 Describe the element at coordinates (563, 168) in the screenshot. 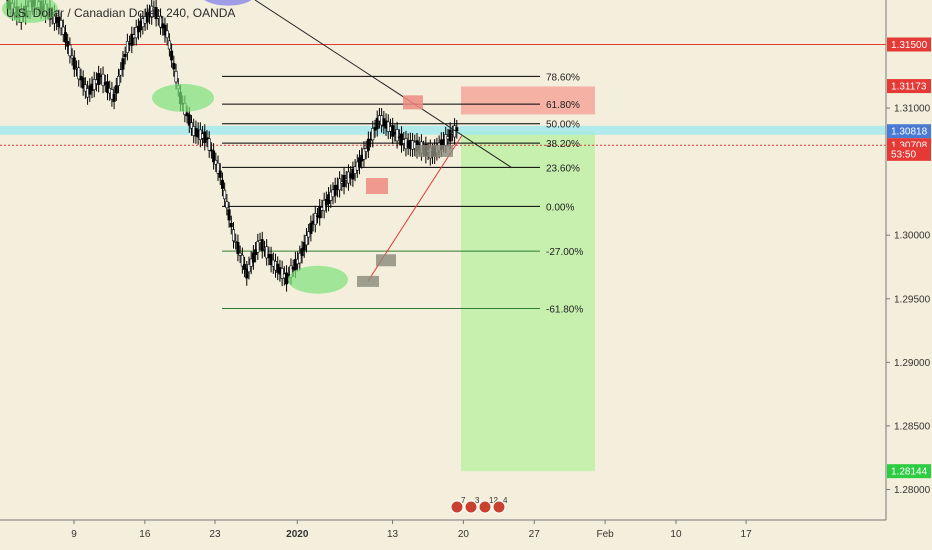

I see `fib-level-label: 23.60%` at that location.